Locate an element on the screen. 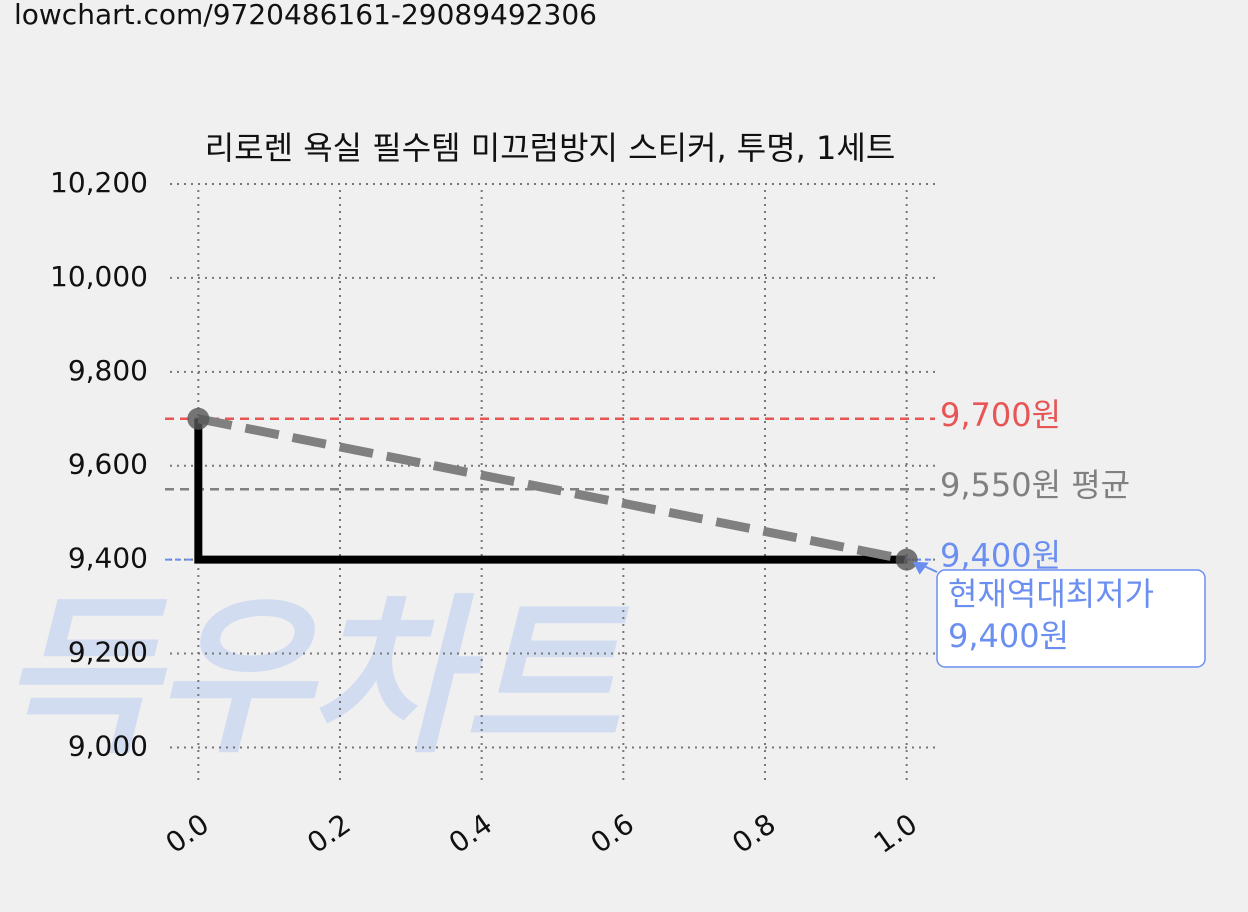  url: lowchart.com/9720486161-29089492306 is located at coordinates (305, 15).